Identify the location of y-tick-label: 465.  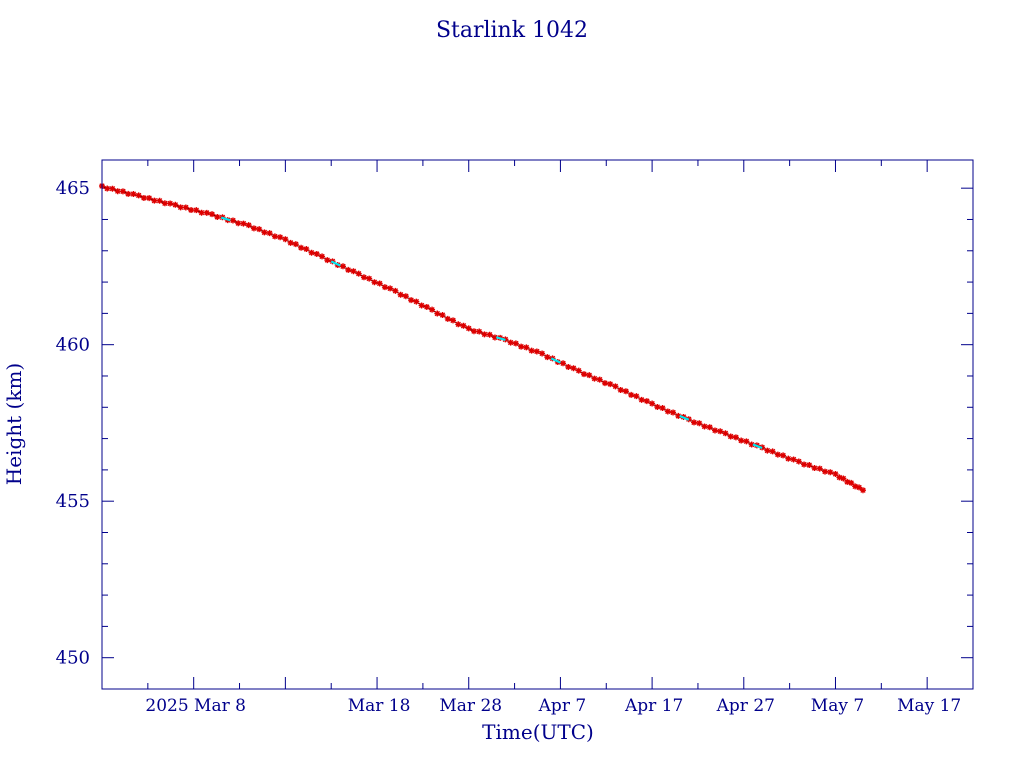
(73, 188).